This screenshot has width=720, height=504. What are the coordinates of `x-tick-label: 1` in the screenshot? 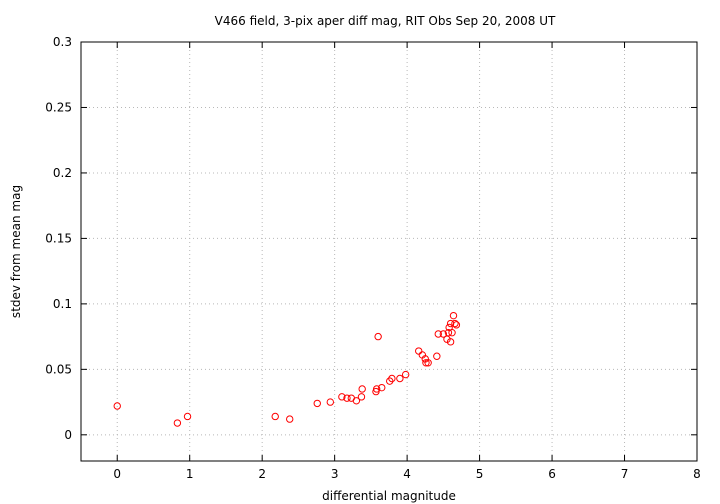 It's located at (190, 474).